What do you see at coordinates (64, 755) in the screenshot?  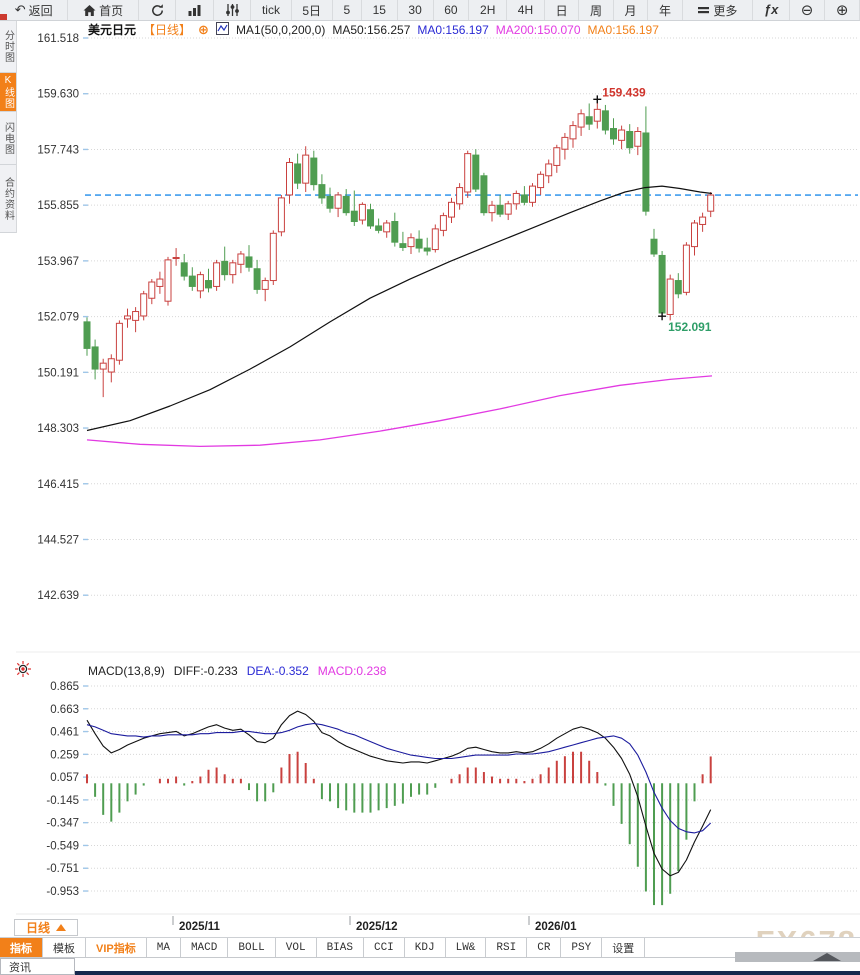 I see `svg-text: 0.259` at bounding box center [64, 755].